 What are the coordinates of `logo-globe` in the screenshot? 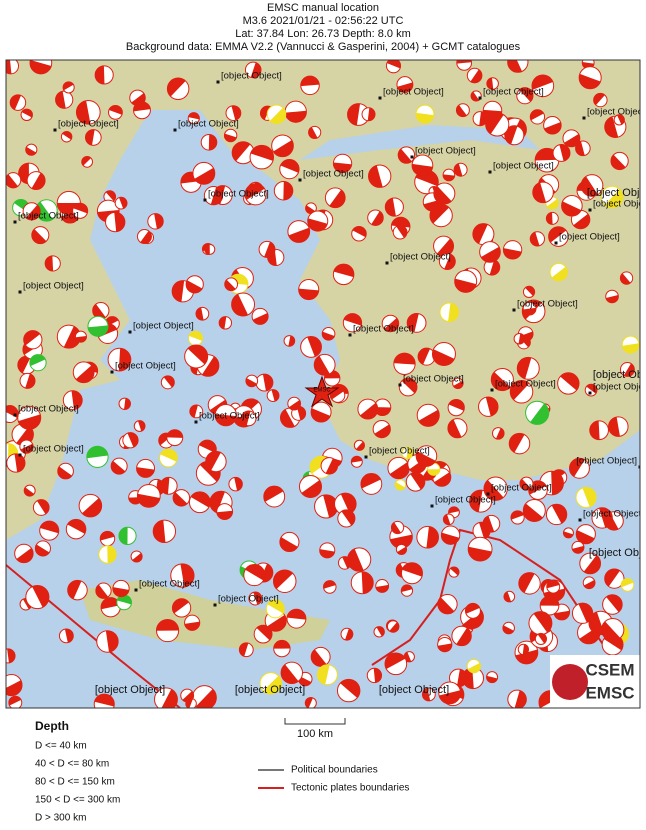 It's located at (570, 682).